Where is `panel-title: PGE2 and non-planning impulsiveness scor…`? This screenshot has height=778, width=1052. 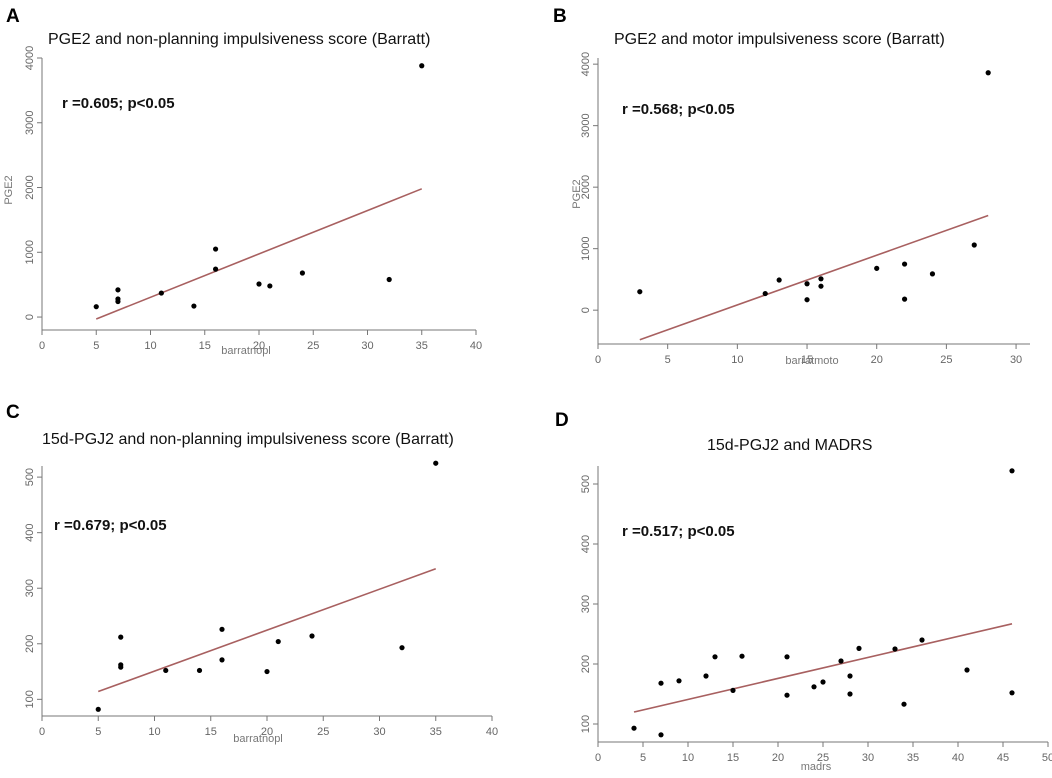
panel-title: PGE2 and non-planning impulsiveness scor… is located at coordinates (239, 39).